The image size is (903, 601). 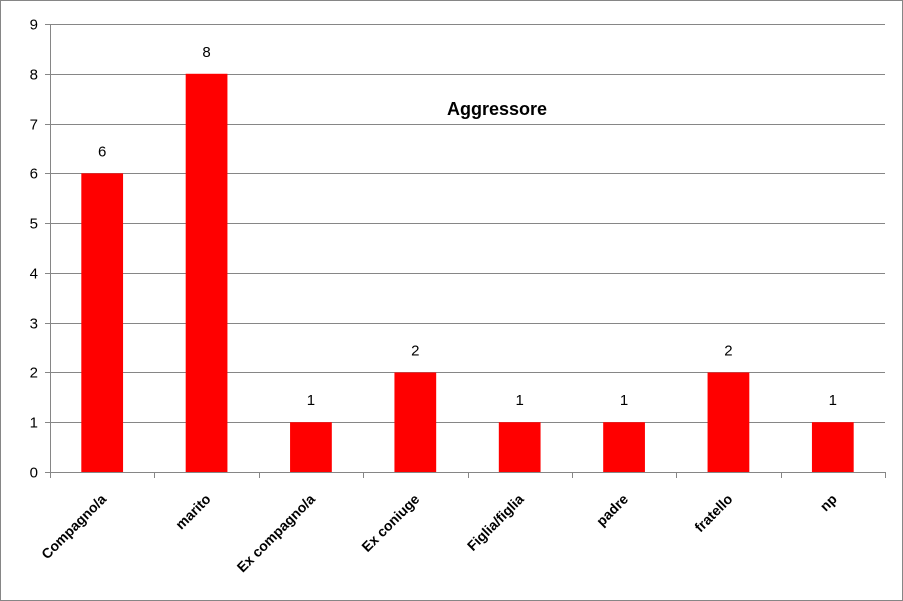 What do you see at coordinates (34, 224) in the screenshot?
I see `y-tick-label: 5` at bounding box center [34, 224].